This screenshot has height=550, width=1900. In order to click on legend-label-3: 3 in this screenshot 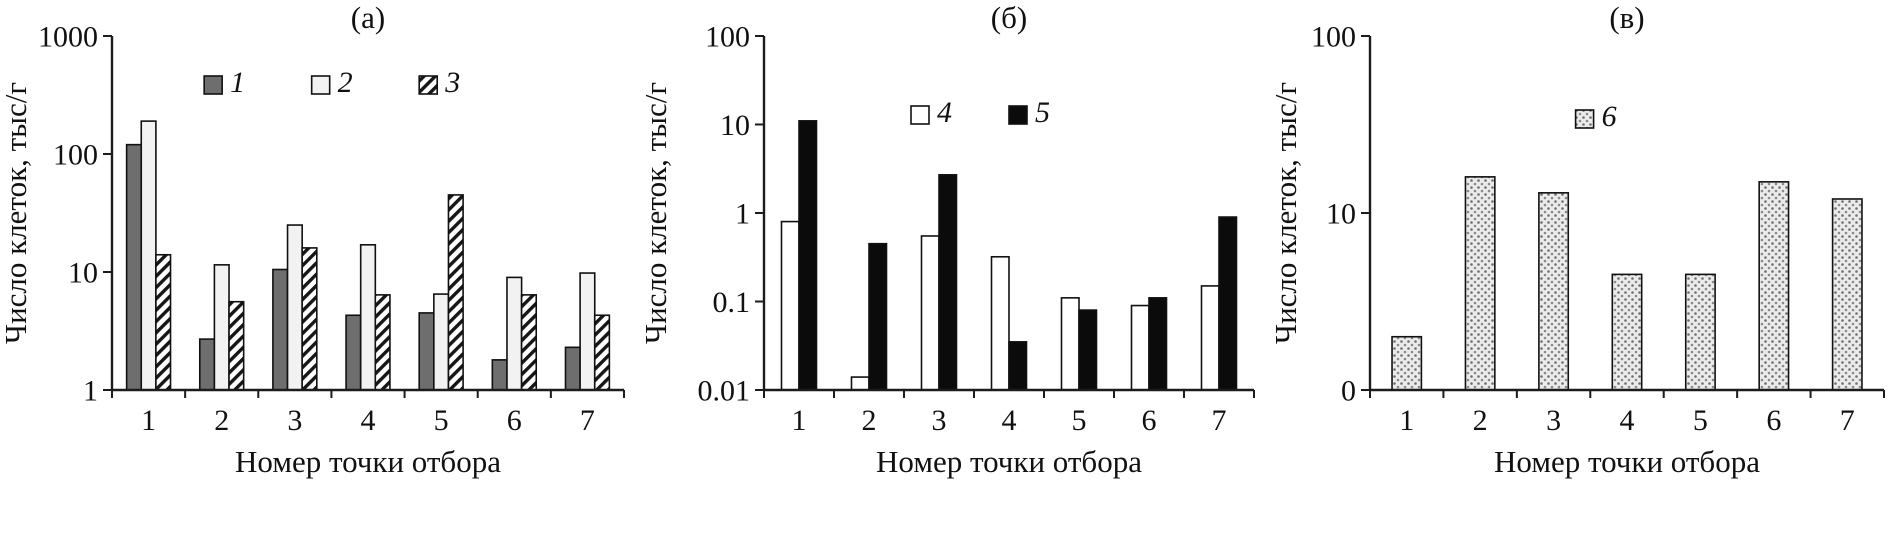, I will do `click(452, 82)`.